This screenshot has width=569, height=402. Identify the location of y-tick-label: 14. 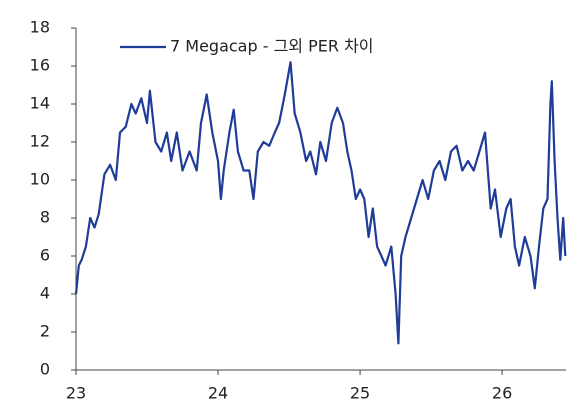
(40, 103).